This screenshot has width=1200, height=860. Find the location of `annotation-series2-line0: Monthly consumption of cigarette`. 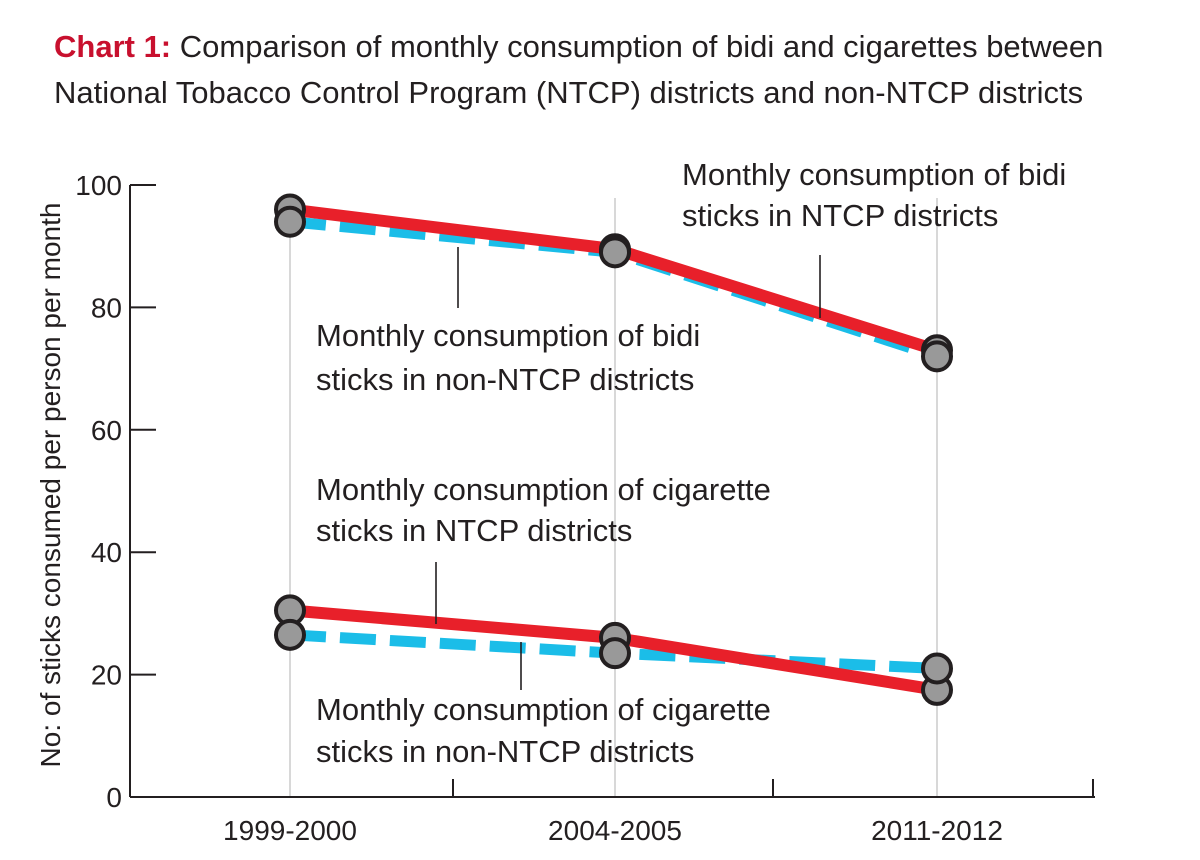

annotation-series2-line0: Monthly consumption of cigarette is located at coordinates (543, 489).